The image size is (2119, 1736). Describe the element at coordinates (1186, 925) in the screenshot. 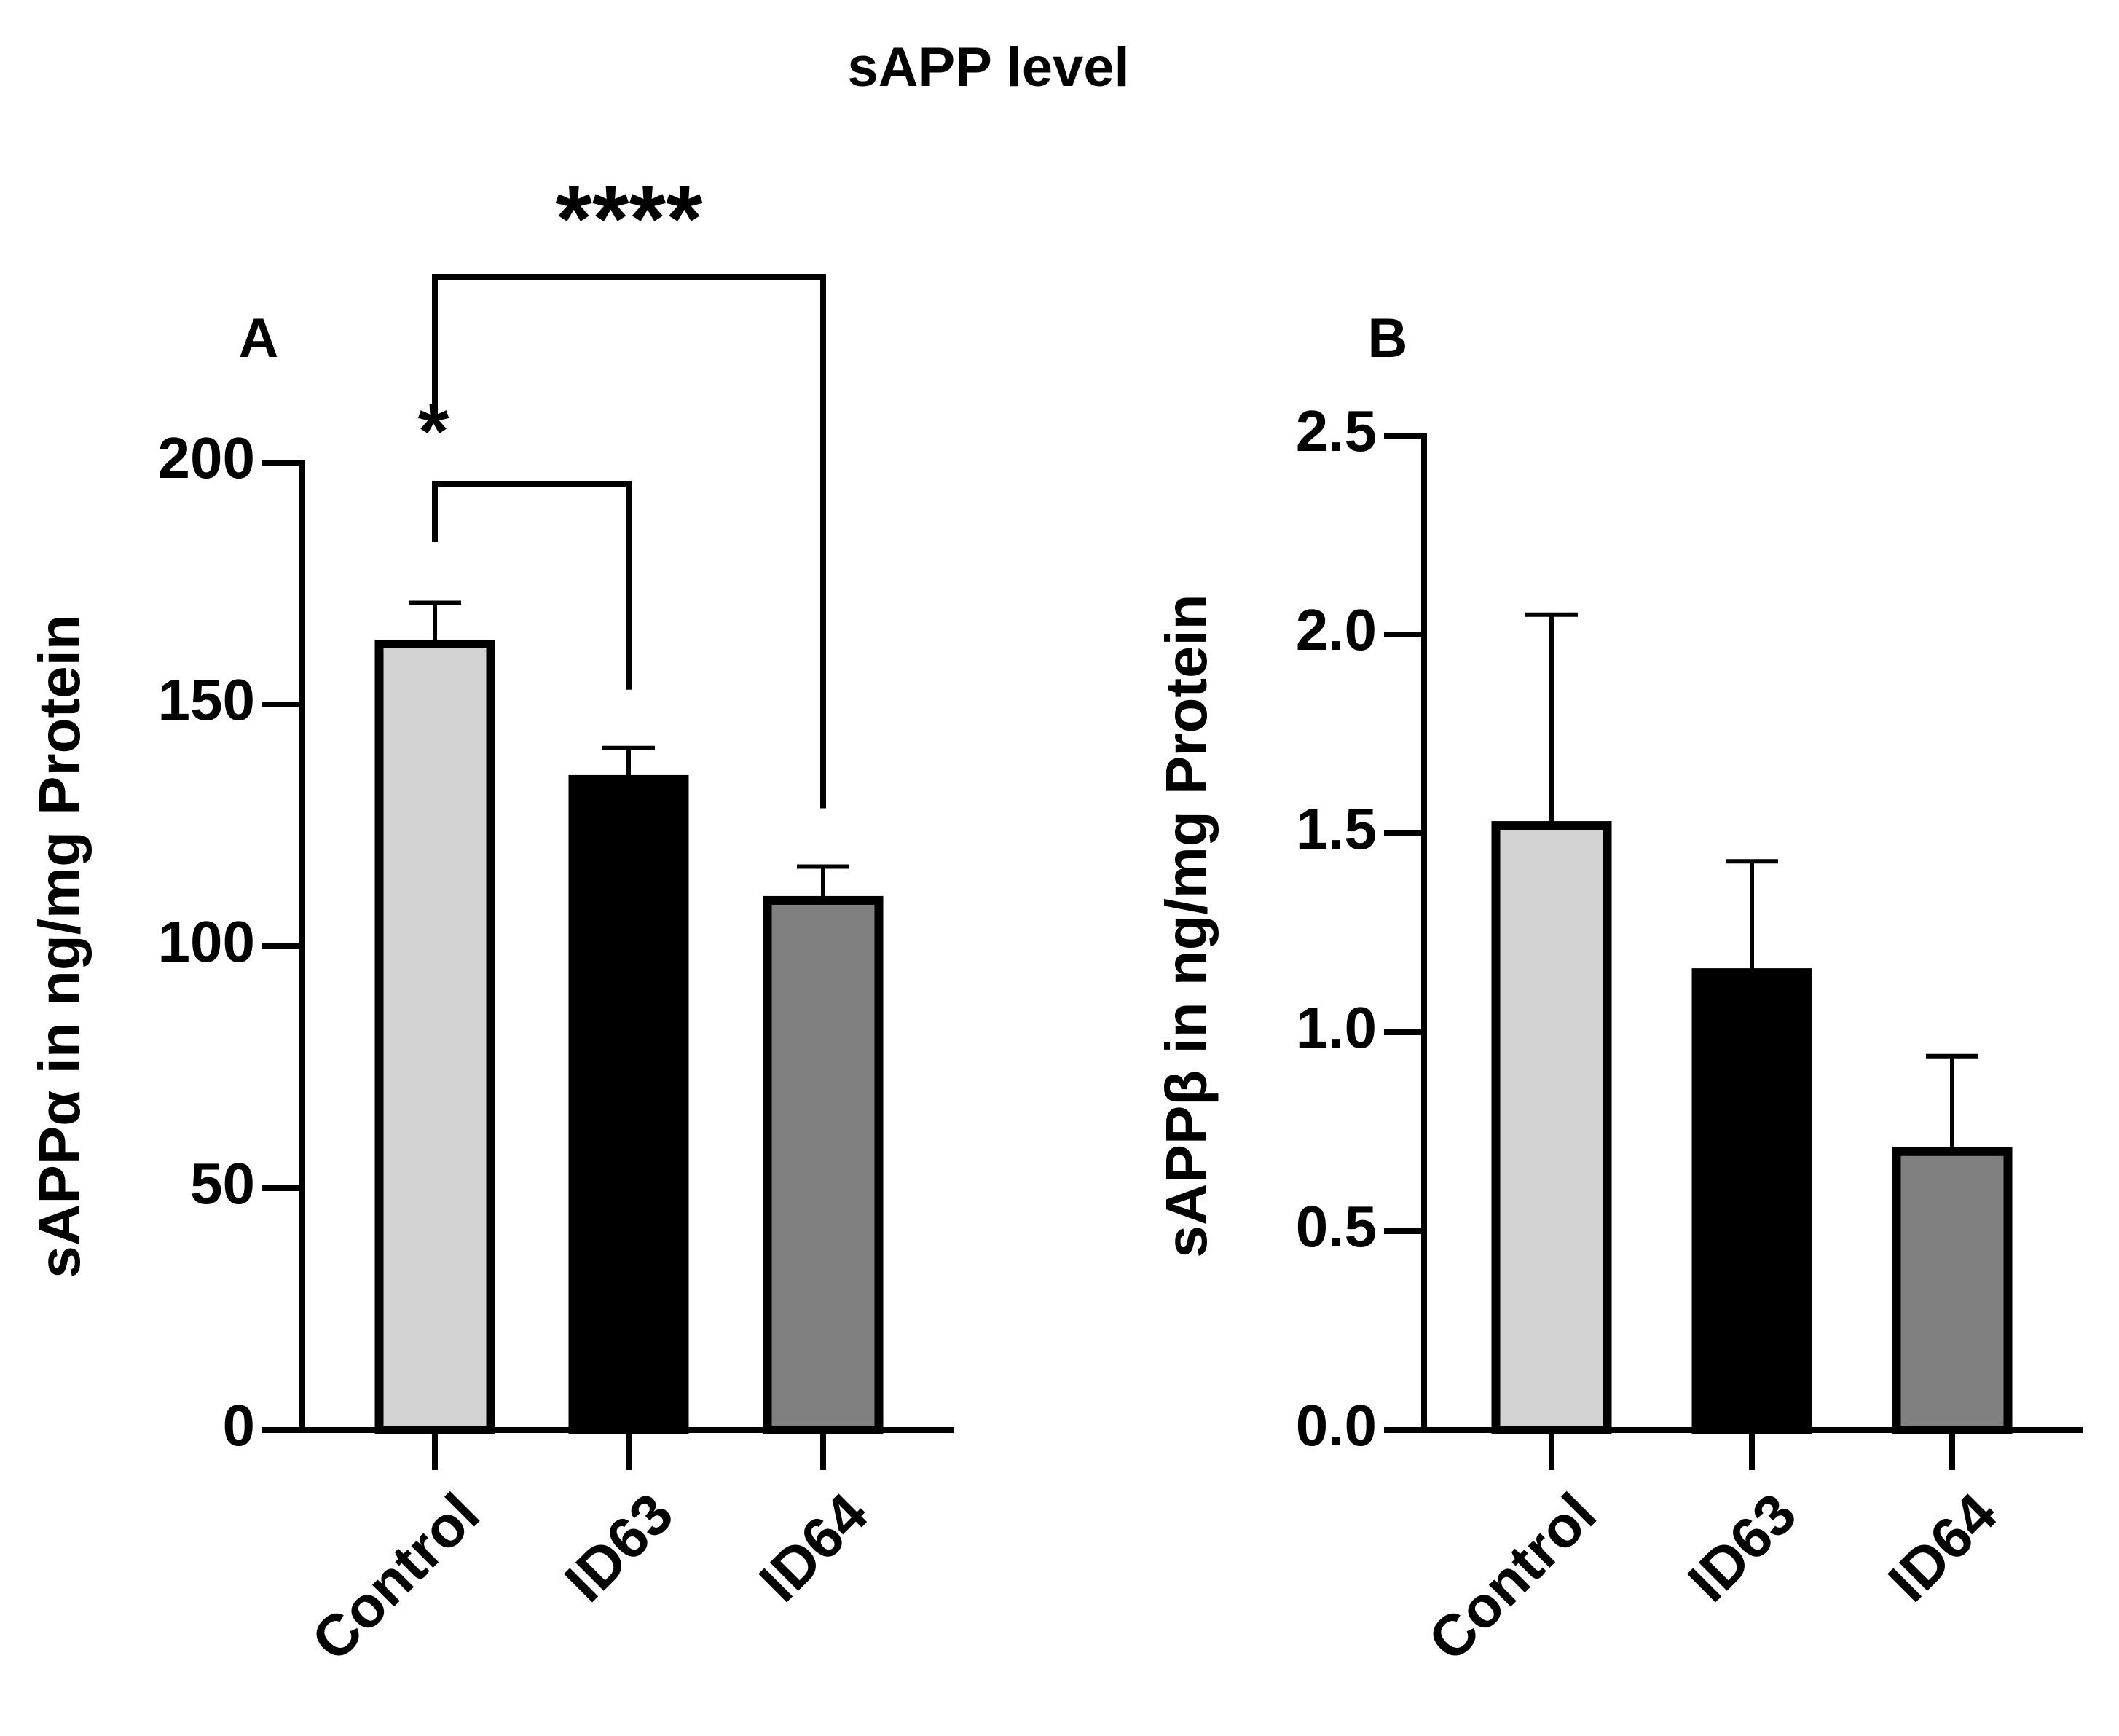

I see `y-axis-label: sAPPβ in ng/mg Protein` at that location.